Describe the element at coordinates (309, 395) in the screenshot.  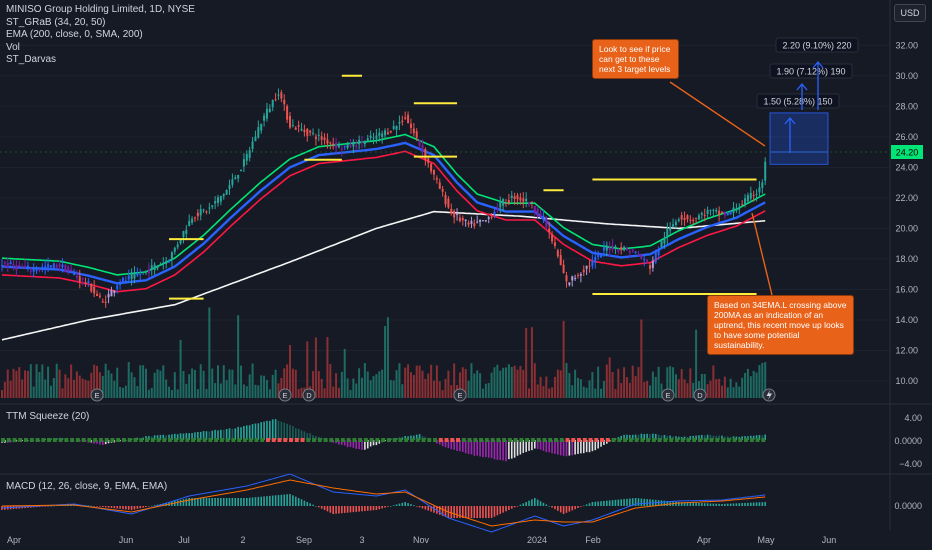
I see `earnings-badge-label: D` at that location.